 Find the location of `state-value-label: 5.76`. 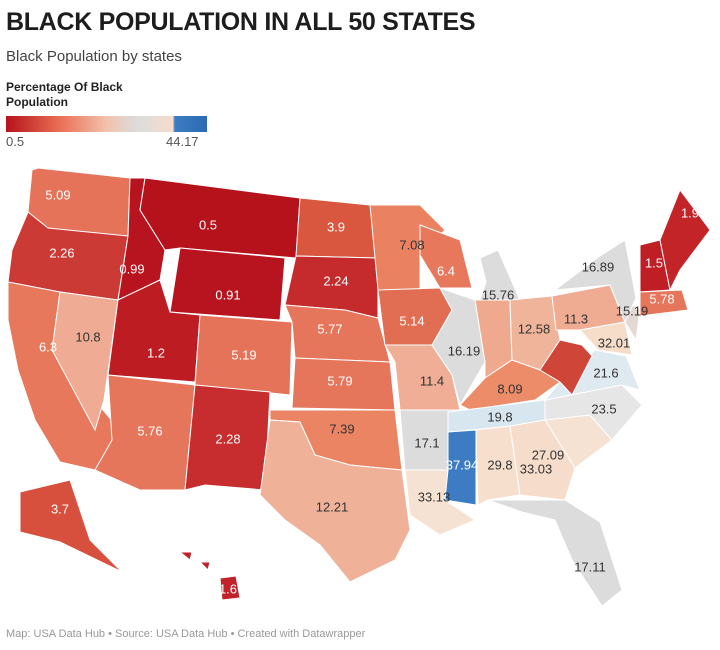

state-value-label: 5.76 is located at coordinates (149, 430).